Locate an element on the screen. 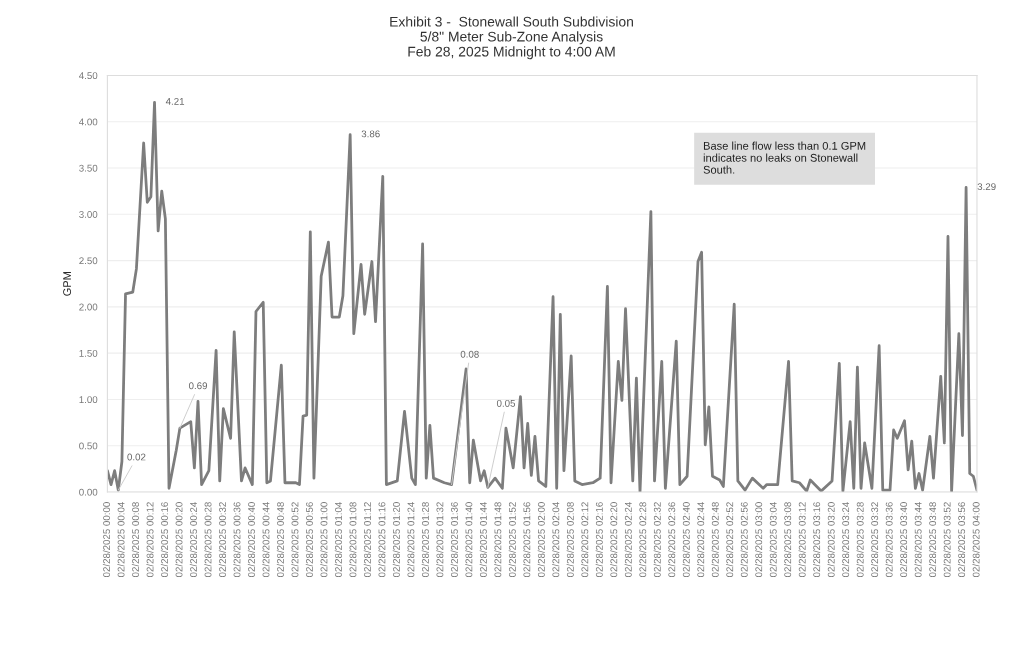 The height and width of the screenshot is (656, 1023). x-tick-label: 02/28/2025 01:32 is located at coordinates (440, 540).